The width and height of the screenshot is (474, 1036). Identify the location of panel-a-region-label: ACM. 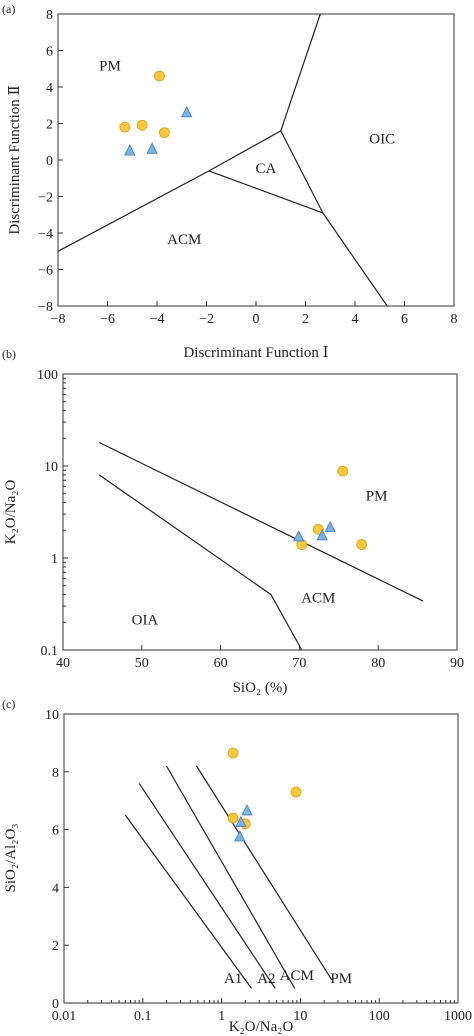
(184, 240).